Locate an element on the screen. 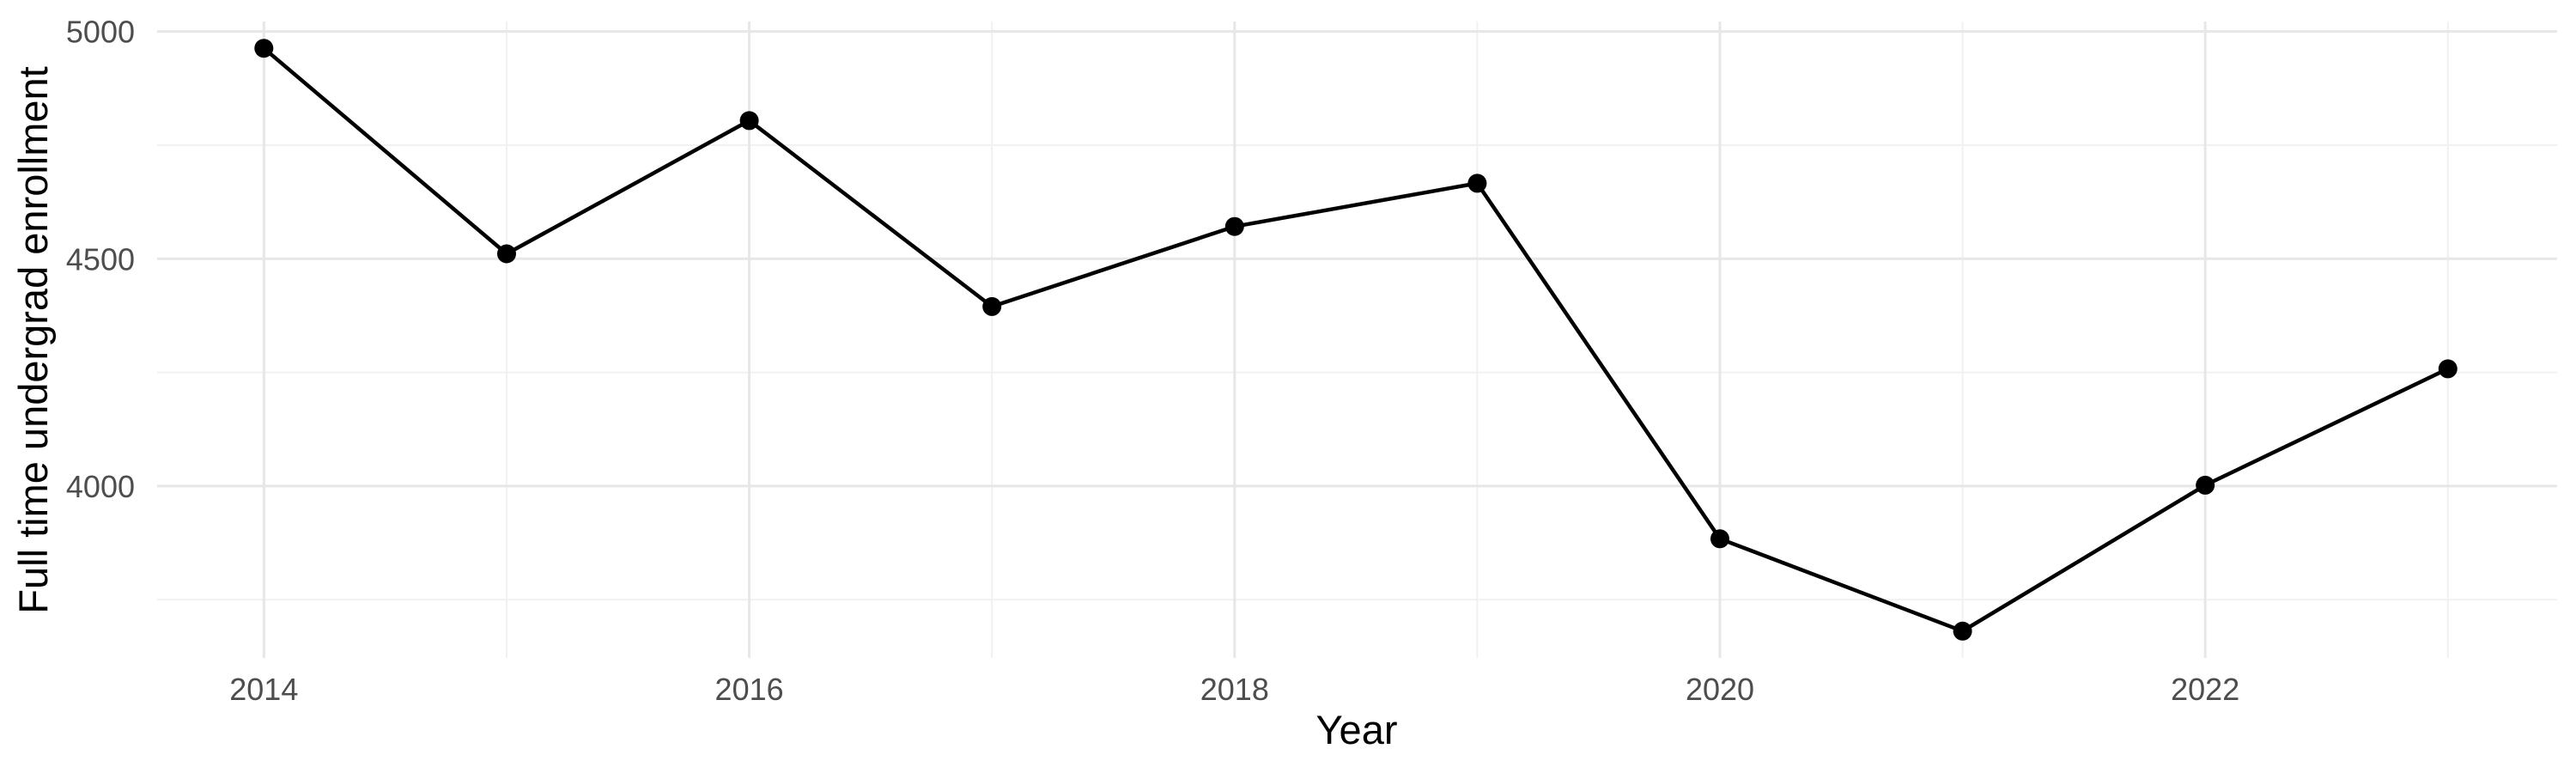 Image resolution: width=2576 pixels, height=773 pixels. x-tick-label-2020: 2020 is located at coordinates (1720, 689).